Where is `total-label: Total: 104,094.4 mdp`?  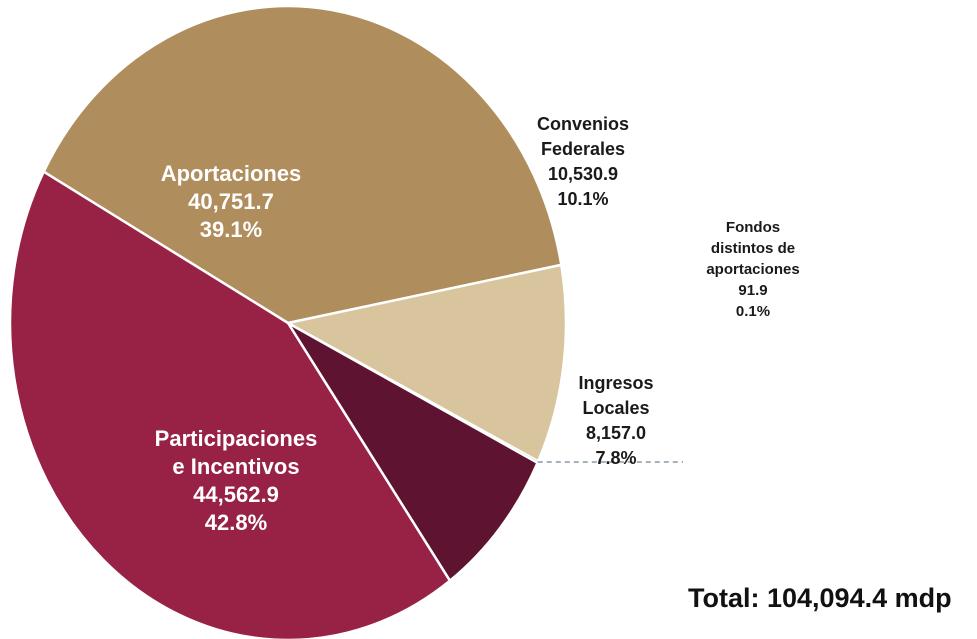 total-label: Total: 104,094.4 mdp is located at coordinates (820, 598).